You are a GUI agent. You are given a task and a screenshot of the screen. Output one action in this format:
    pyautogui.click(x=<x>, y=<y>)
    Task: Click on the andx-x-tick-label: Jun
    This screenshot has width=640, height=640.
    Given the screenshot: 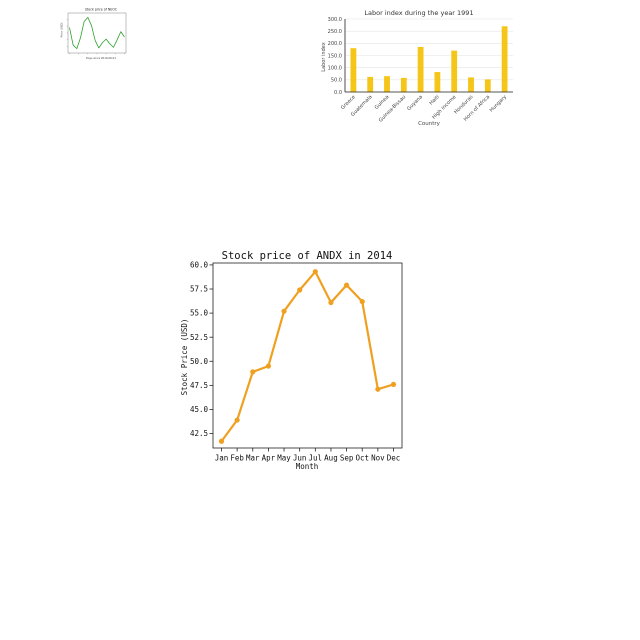 What is the action you would take?
    pyautogui.click(x=300, y=458)
    